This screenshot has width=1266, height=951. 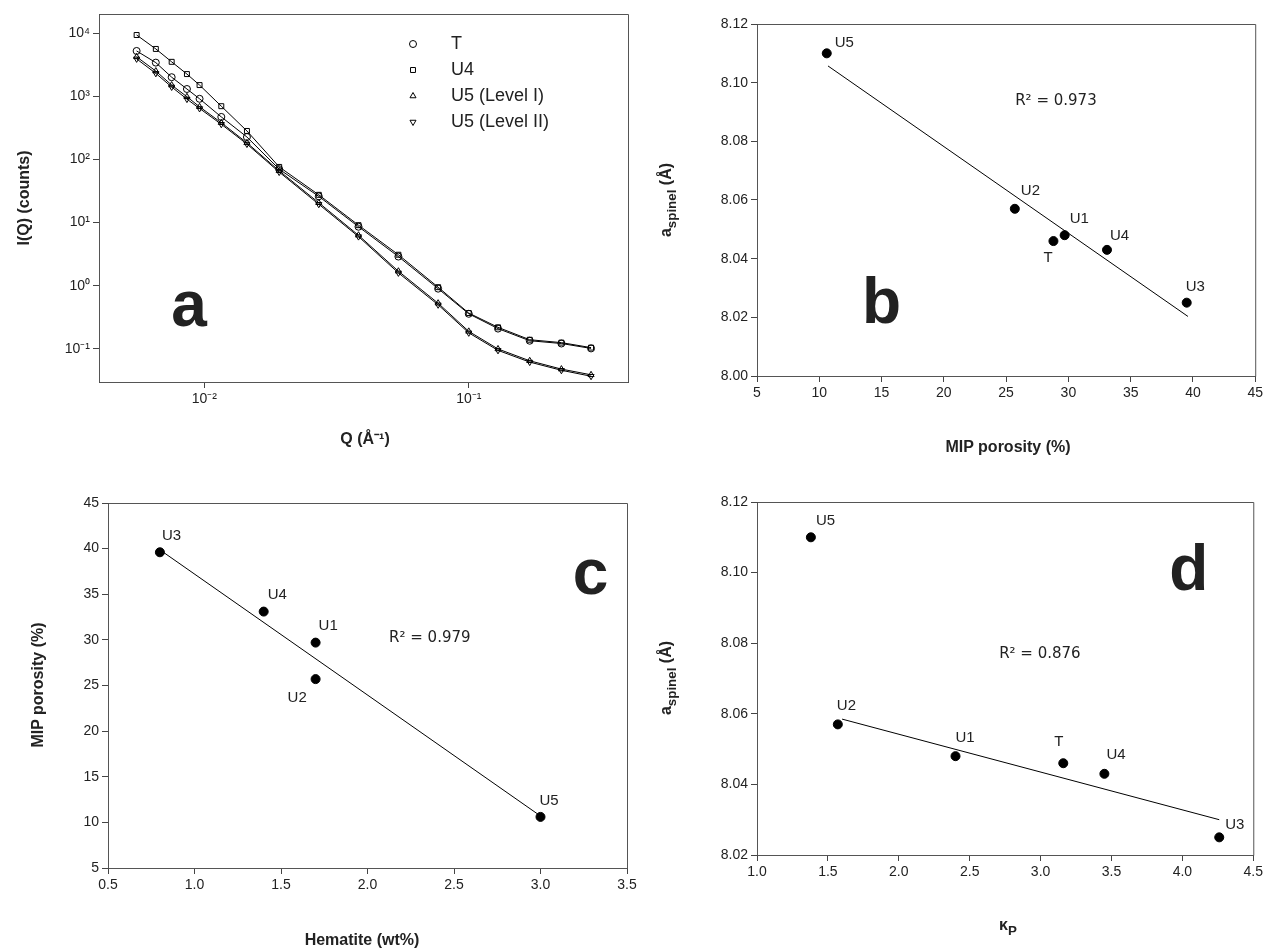 I want to click on y-axis-title: I(Q) (counts), so click(x=24, y=198).